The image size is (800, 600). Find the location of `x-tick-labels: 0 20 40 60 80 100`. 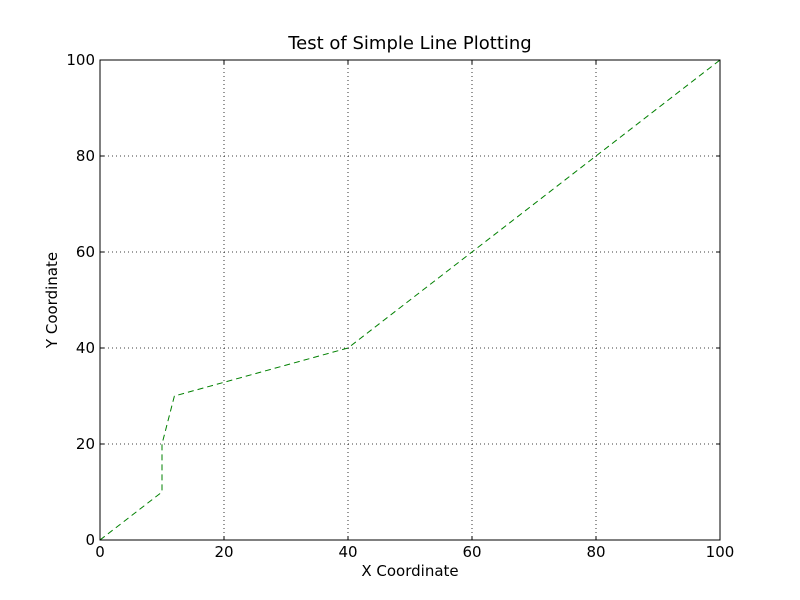

x-tick-labels: 0 20 40 60 80 100 is located at coordinates (414, 552).